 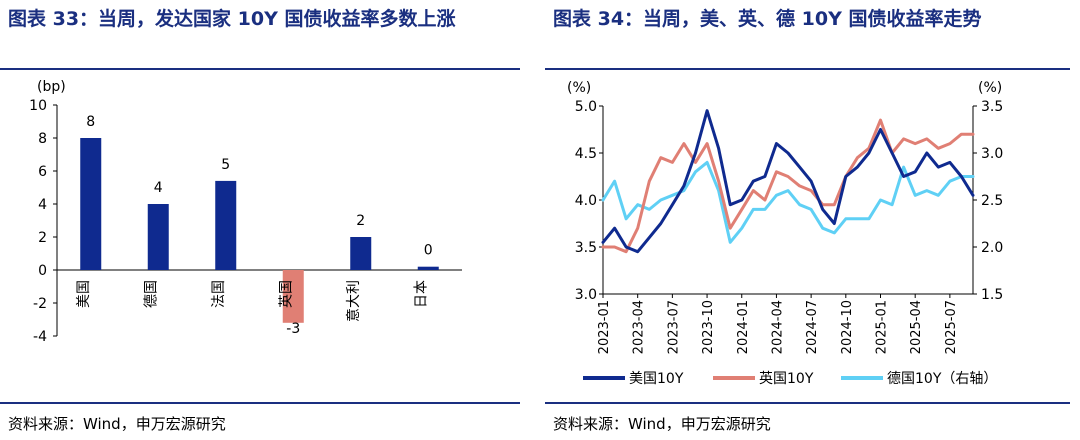 What do you see at coordinates (232, 19) in the screenshot?
I see `left-chart-title: 图表 33：当周，发达国家 10Y 国债收益率多数上涨` at bounding box center [232, 19].